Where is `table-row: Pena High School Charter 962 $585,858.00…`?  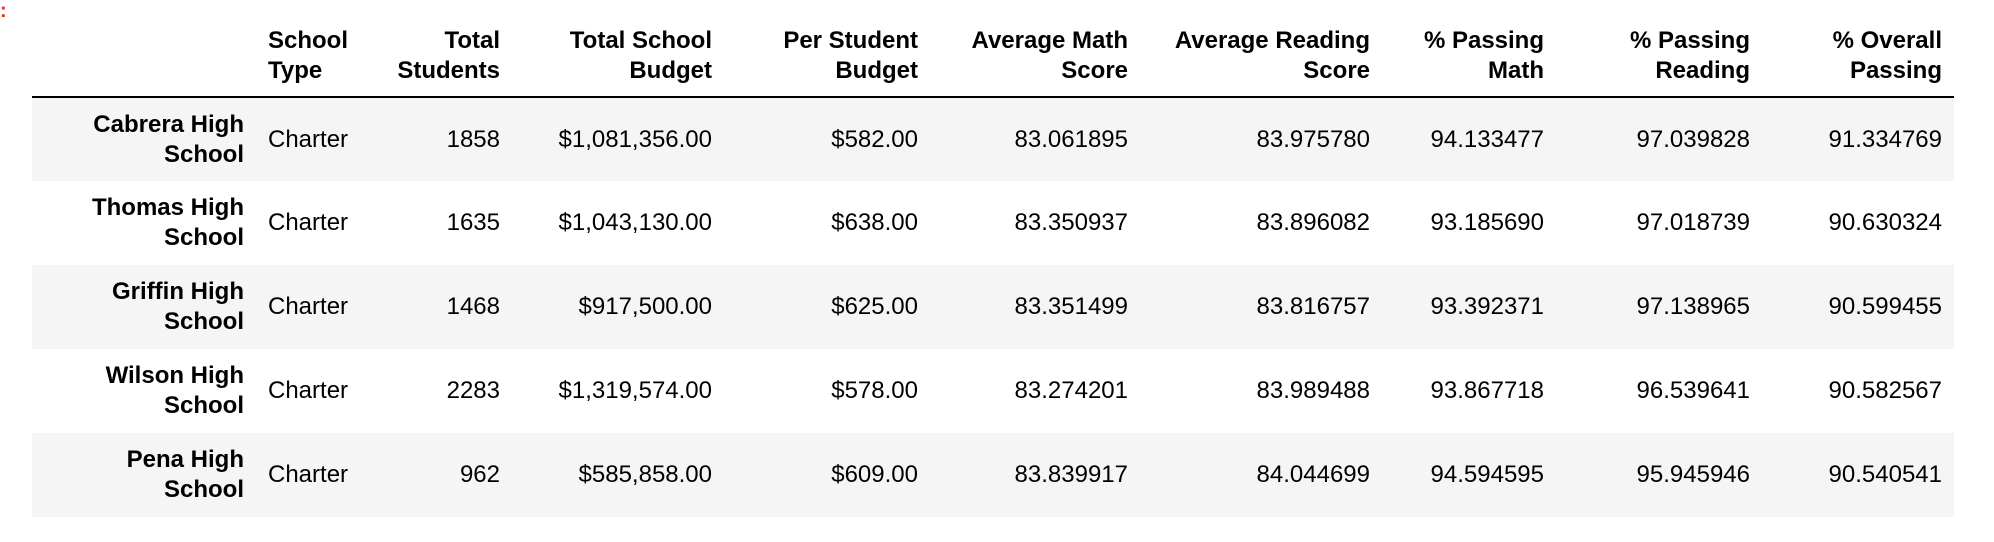 table-row: Pena High School Charter 962 $585,858.00… is located at coordinates (993, 475).